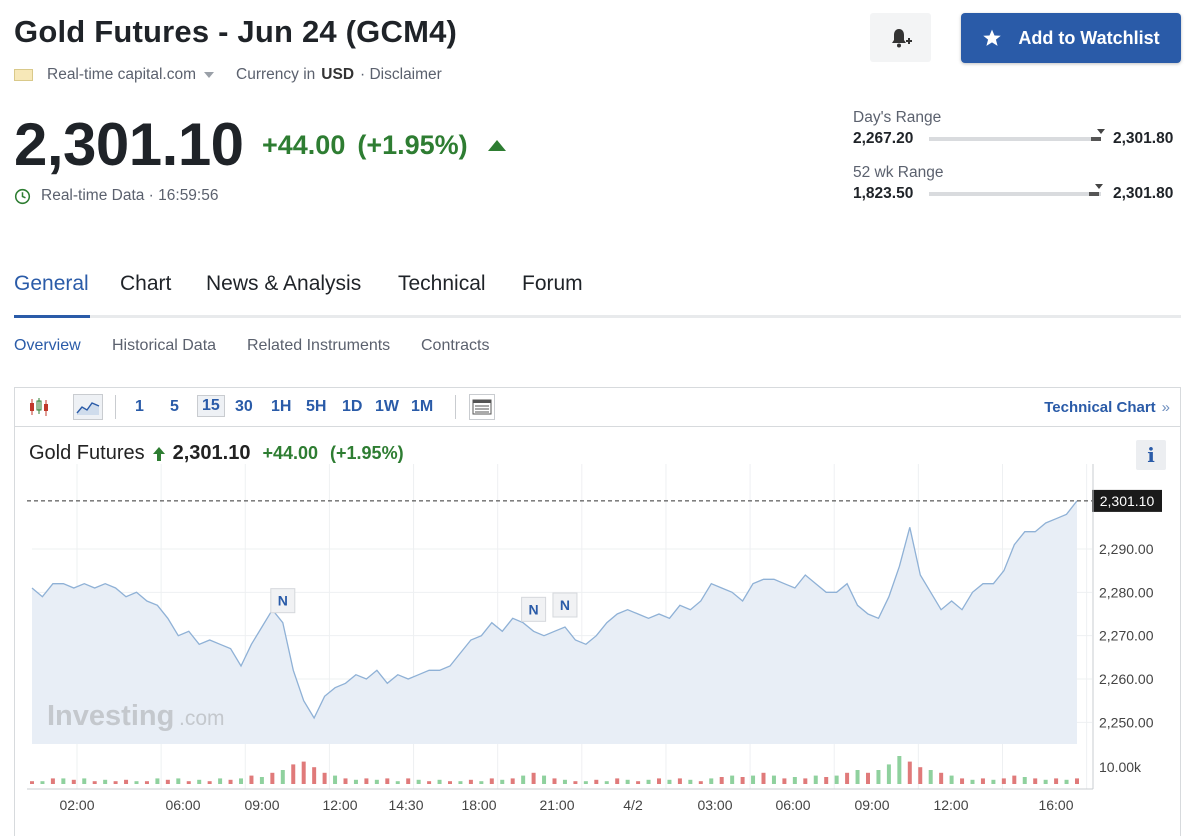  Describe the element at coordinates (88, 407) in the screenshot. I see `area-chart-icon` at that location.